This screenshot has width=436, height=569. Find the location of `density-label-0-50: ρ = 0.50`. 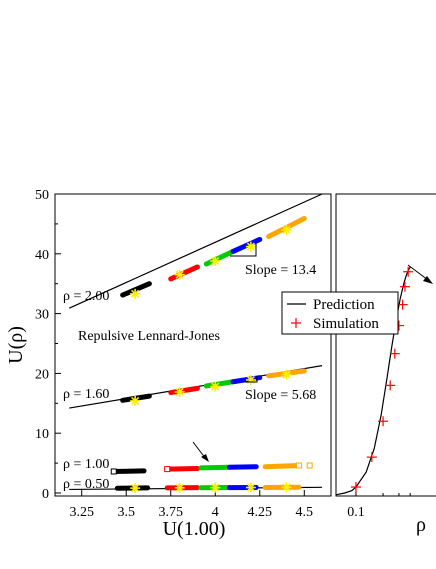

density-label-0-50: ρ = 0.50 is located at coordinates (86, 484).